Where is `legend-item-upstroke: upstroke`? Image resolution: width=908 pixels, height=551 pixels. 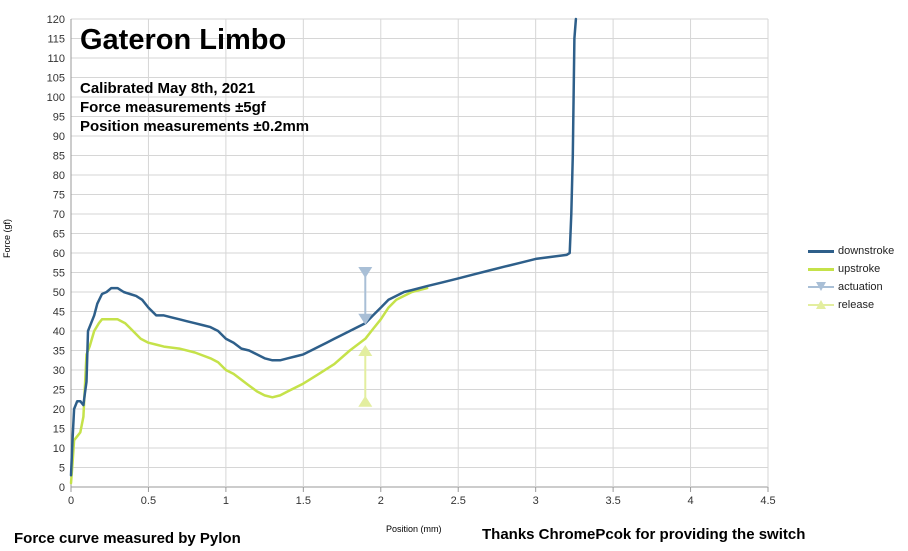
legend-item-upstroke: upstroke is located at coordinates (851, 269).